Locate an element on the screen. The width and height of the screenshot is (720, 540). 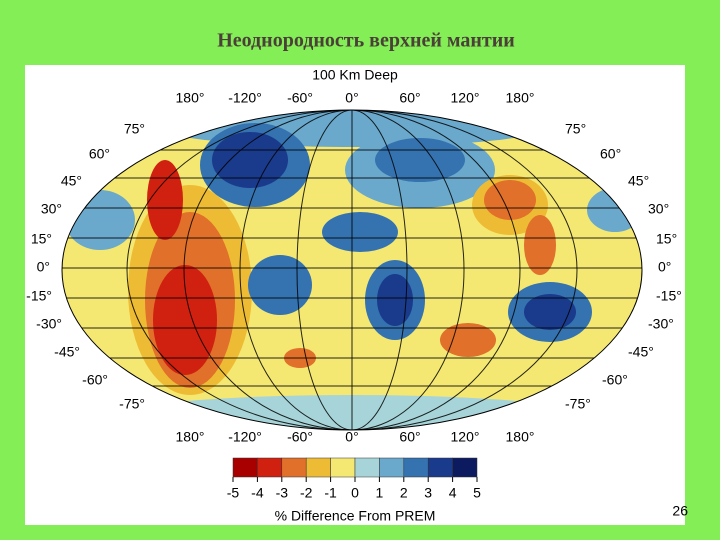
colorbar-tick-label: 1 is located at coordinates (380, 493).